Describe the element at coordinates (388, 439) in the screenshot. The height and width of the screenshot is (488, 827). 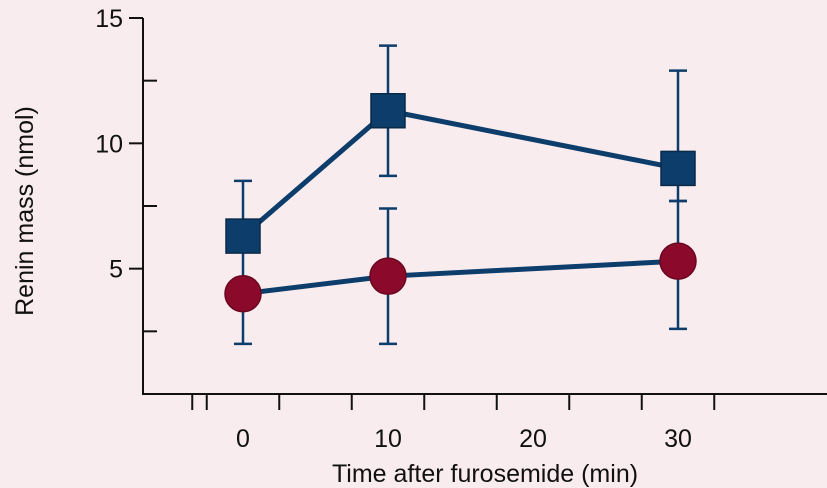
I see `x-tick-label: 10` at that location.